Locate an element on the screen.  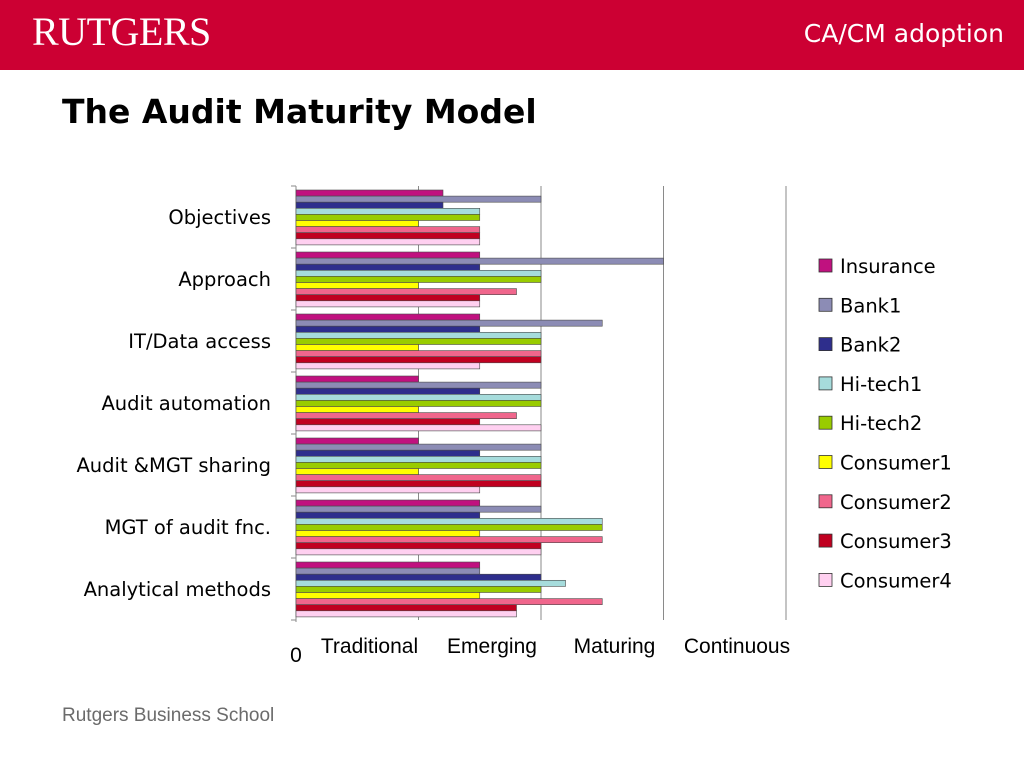
header-title: CA/CM adoption is located at coordinates (903, 33).